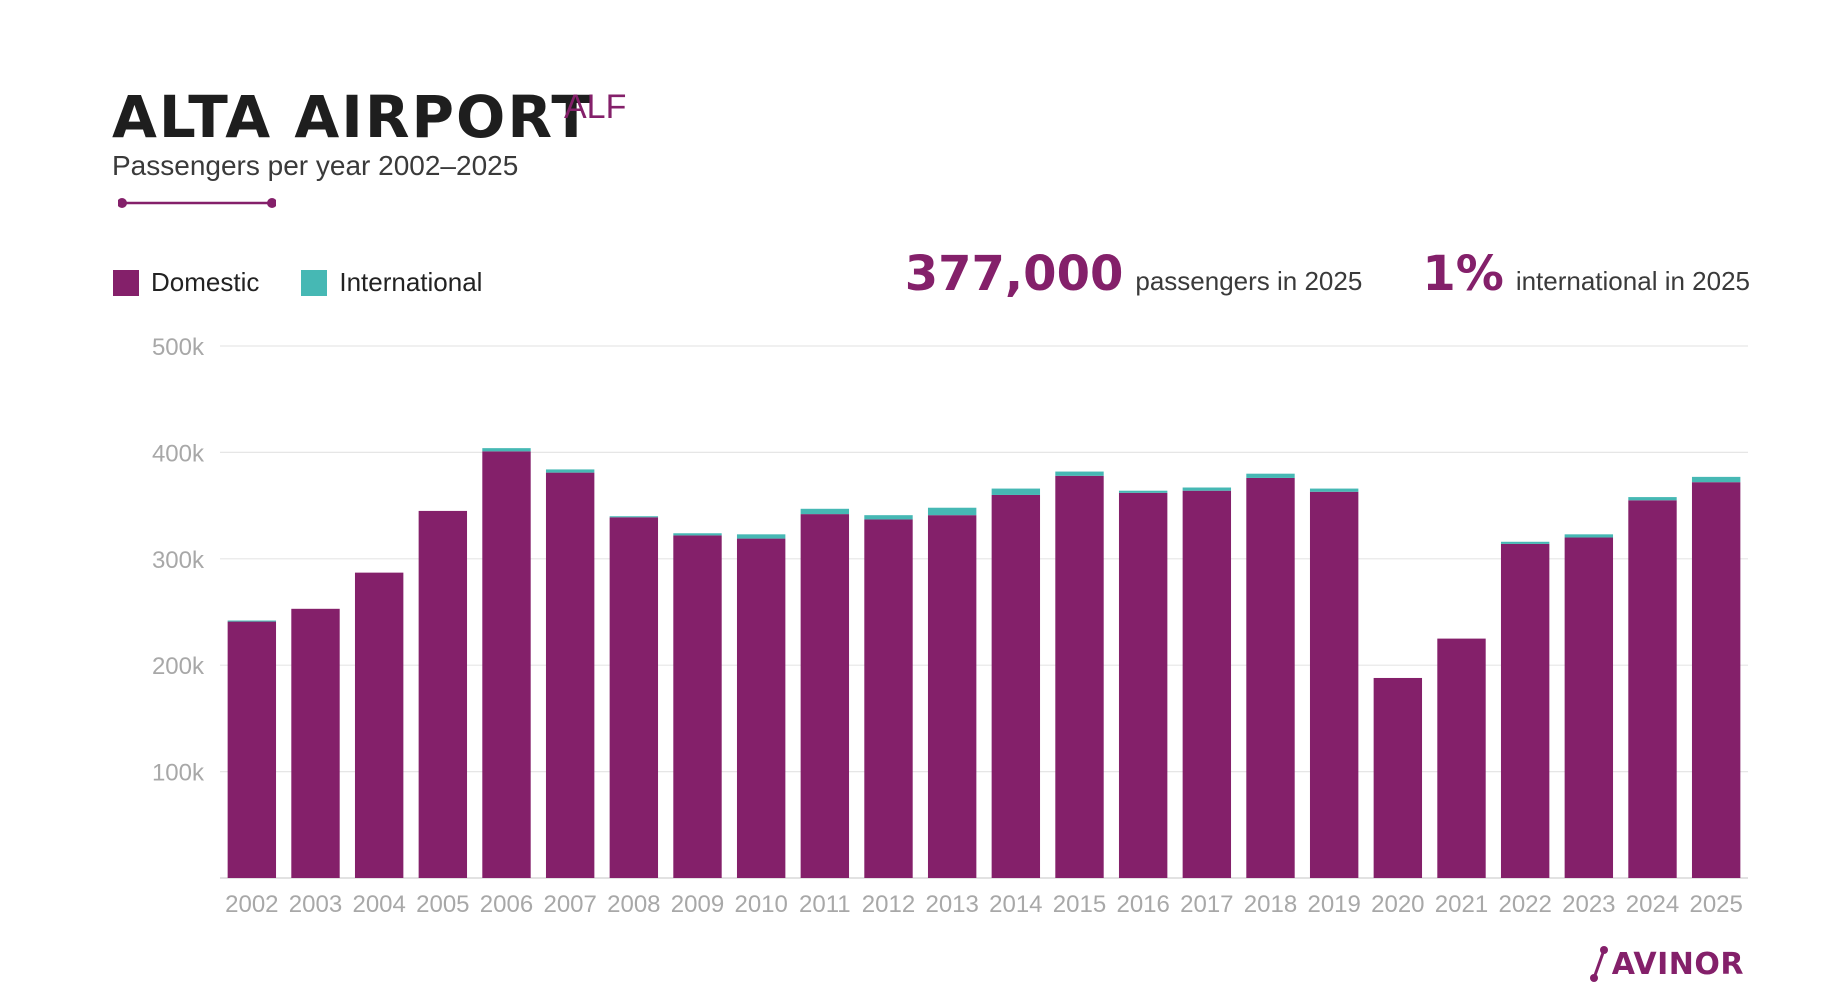 This screenshot has width=1840, height=1008. I want to click on y-tick-label: 100k, so click(178, 773).